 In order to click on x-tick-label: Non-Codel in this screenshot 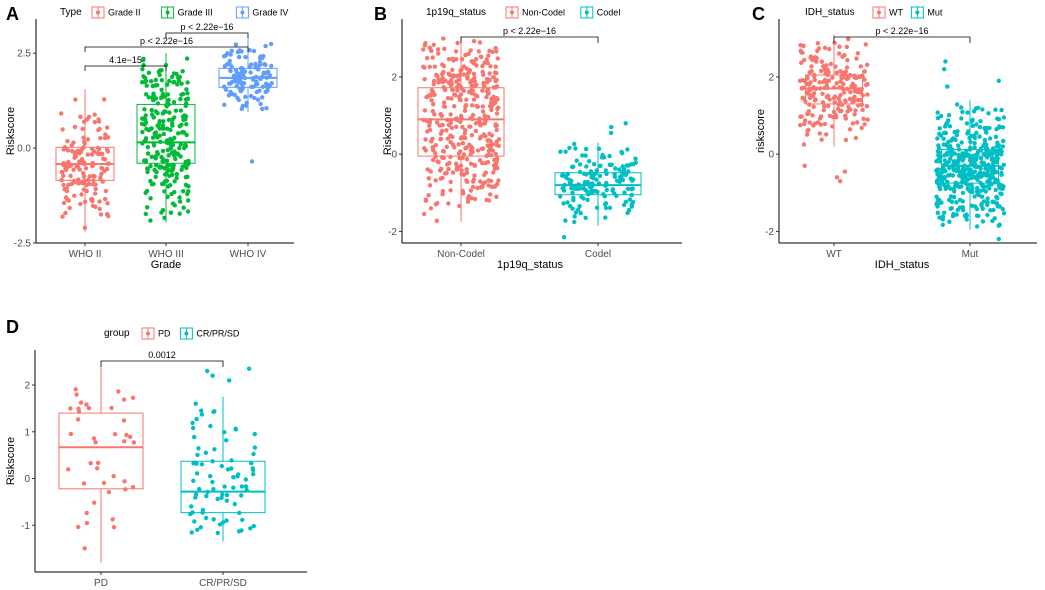, I will do `click(461, 254)`.